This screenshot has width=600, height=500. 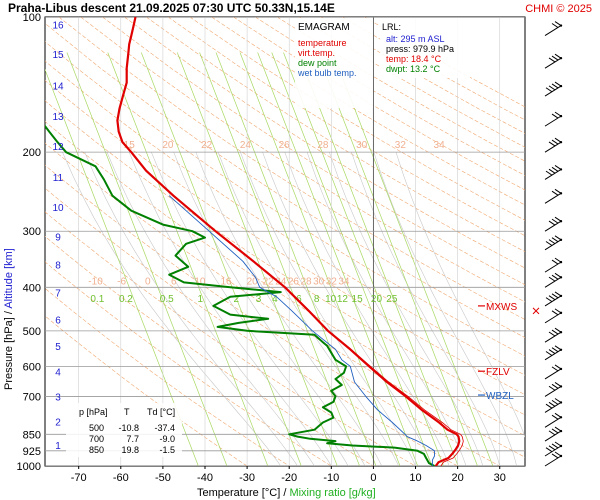 I want to click on table-cell-t: 19.8, so click(x=130, y=450).